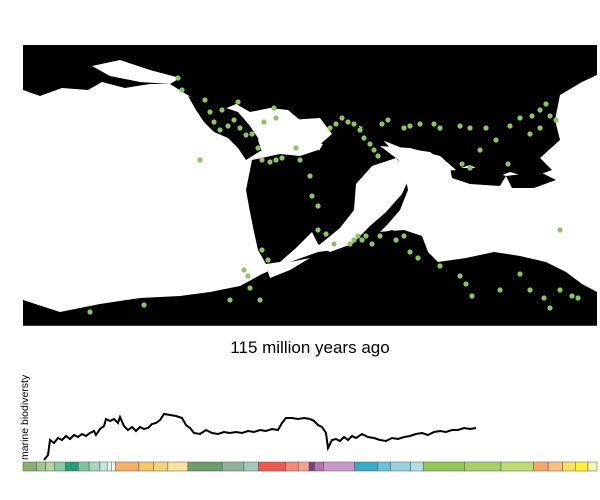  Describe the element at coordinates (364, 205) in the screenshot. I see `ocean-south-atlantic` at that location.